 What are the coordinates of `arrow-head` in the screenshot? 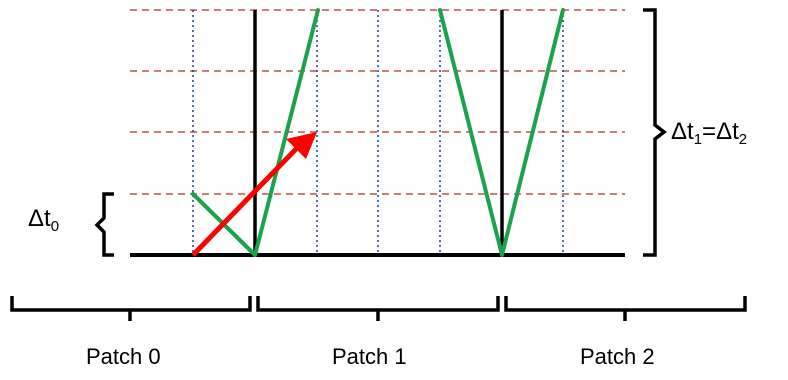 It's located at (301, 145).